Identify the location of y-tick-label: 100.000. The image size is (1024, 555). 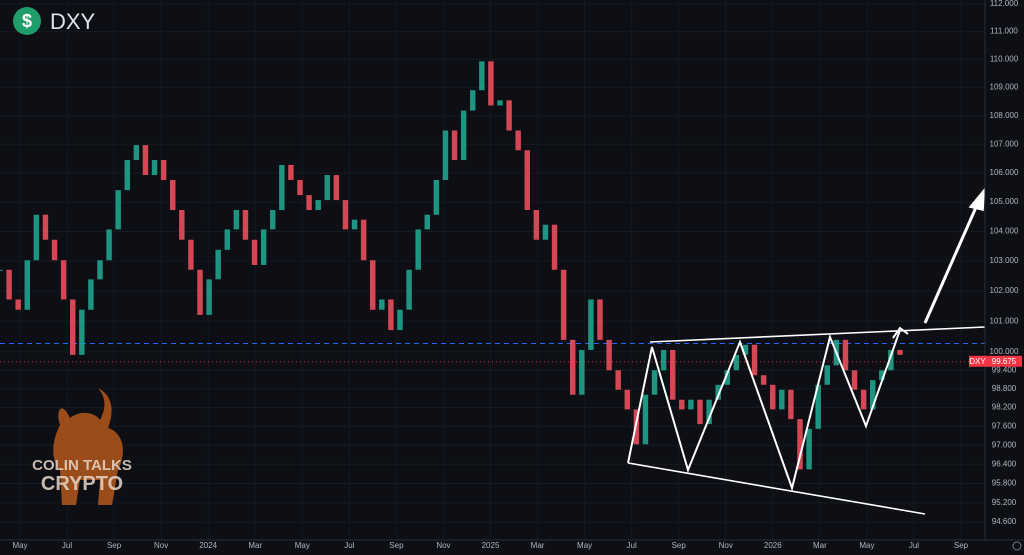
(1004, 351).